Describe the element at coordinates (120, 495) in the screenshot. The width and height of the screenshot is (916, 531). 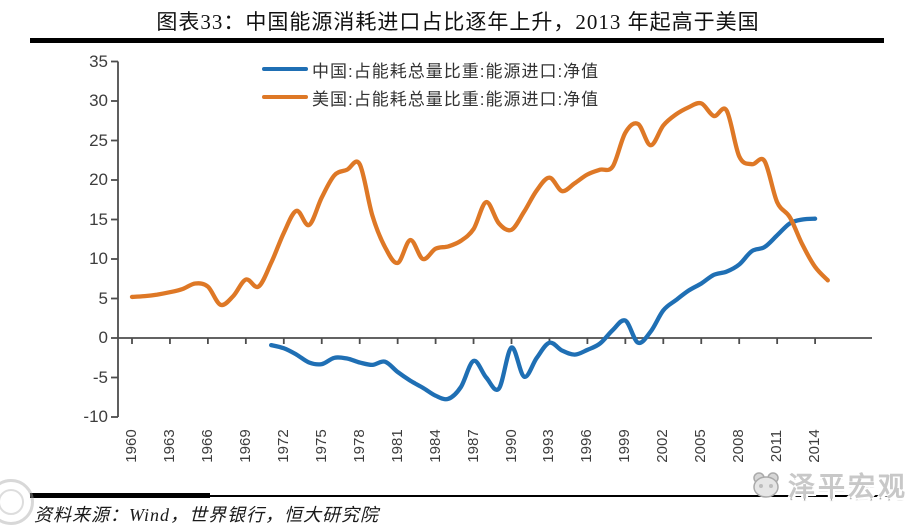
I see `footer-divider-rule-thick` at that location.